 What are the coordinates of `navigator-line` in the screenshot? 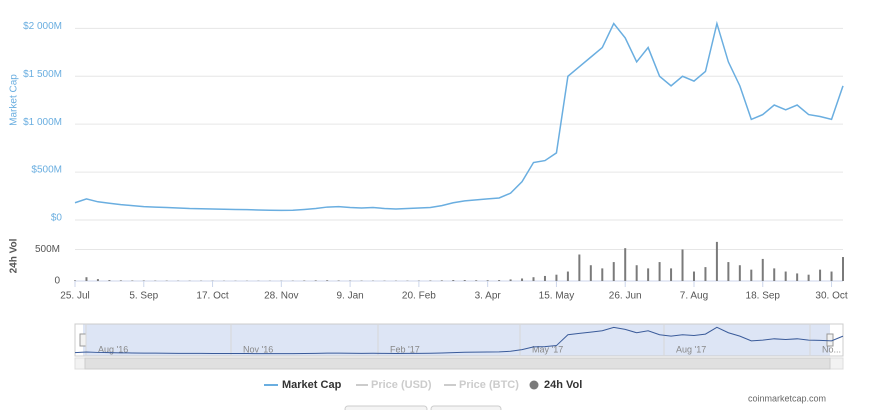 It's located at (459, 340).